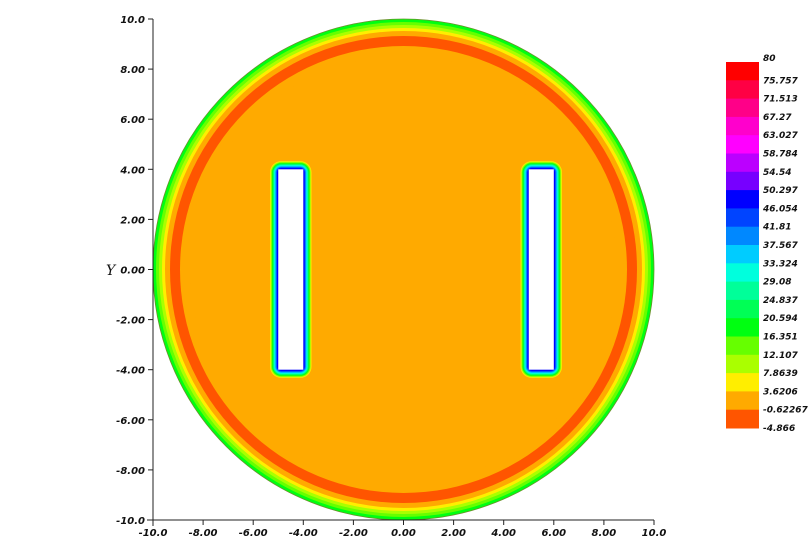  I want to click on hole-right, so click(541, 269).